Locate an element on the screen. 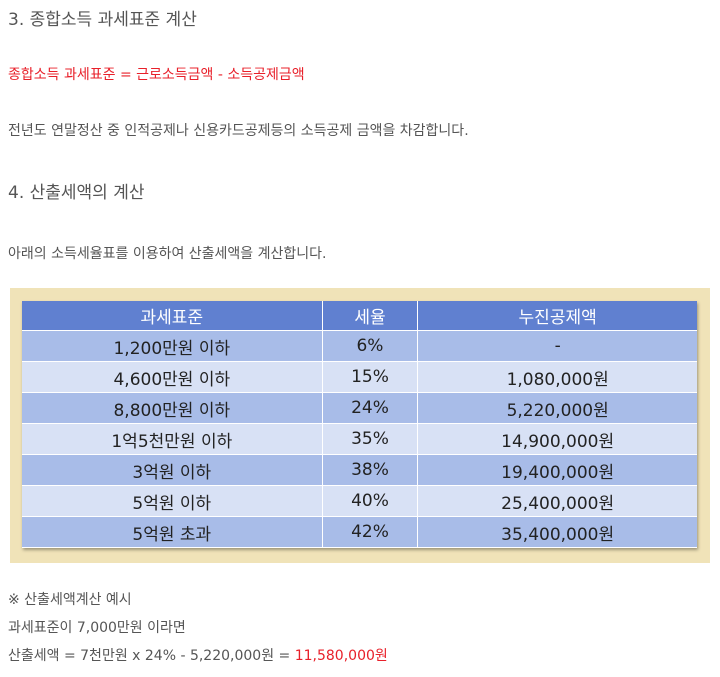  cell-tax-base: 8,800만원 이하 is located at coordinates (172, 408).